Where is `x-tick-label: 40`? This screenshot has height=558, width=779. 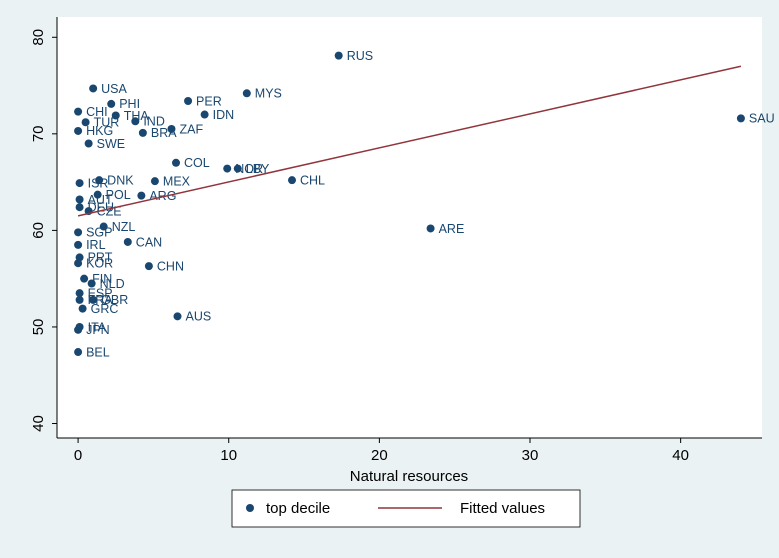
x-tick-label: 40 is located at coordinates (680, 455).